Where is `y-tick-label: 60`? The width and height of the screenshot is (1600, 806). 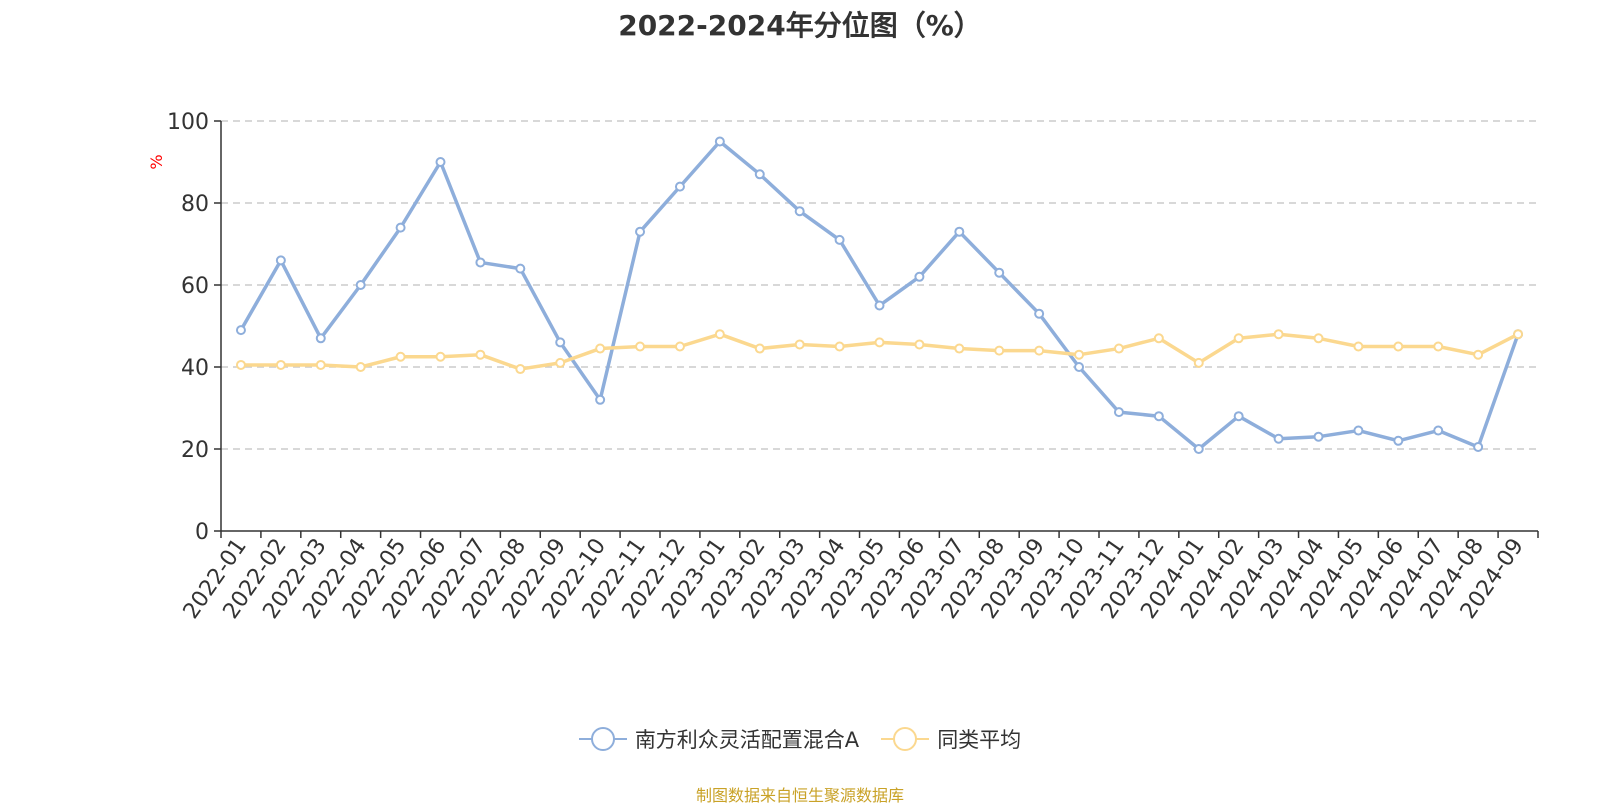 y-tick-label: 60 is located at coordinates (195, 286).